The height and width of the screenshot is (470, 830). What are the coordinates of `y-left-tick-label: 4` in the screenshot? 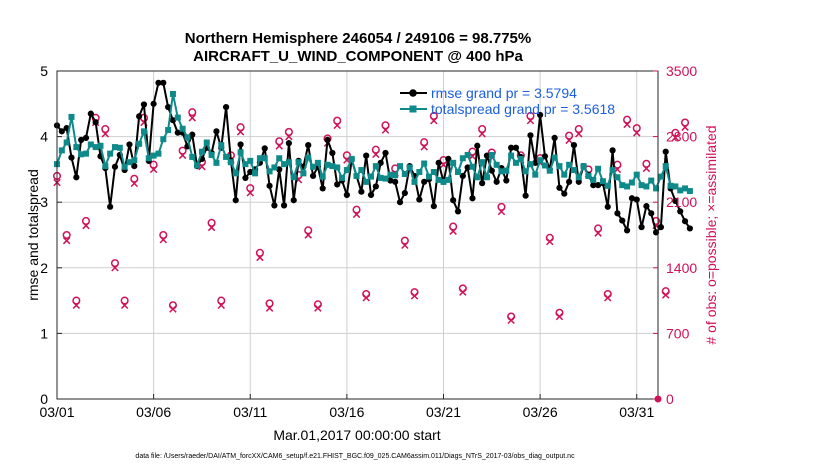 It's located at (44, 137).